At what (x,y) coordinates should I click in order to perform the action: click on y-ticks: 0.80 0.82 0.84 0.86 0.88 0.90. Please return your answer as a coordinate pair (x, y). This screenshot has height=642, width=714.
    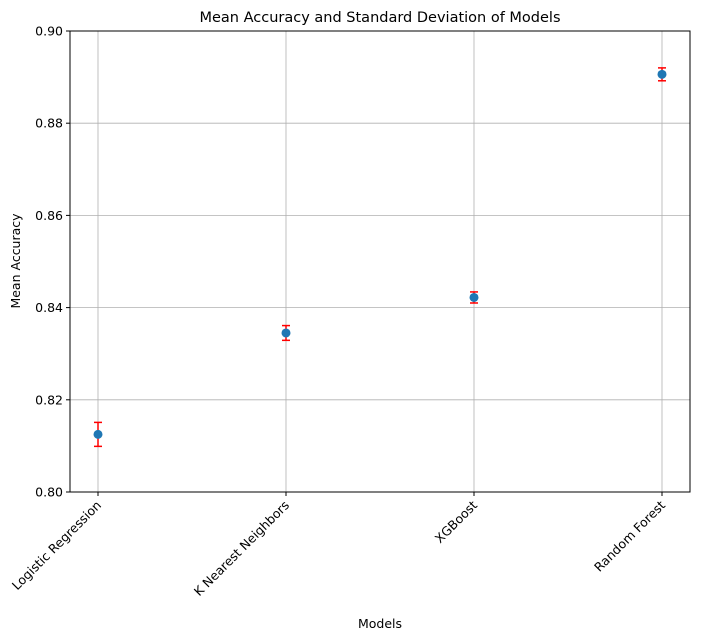
    Looking at the image, I should click on (52, 262).